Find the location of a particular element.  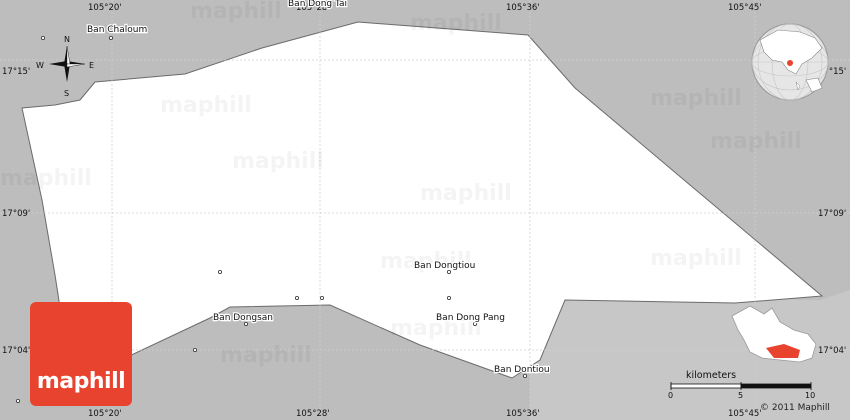

scale-bar is located at coordinates (741, 386).